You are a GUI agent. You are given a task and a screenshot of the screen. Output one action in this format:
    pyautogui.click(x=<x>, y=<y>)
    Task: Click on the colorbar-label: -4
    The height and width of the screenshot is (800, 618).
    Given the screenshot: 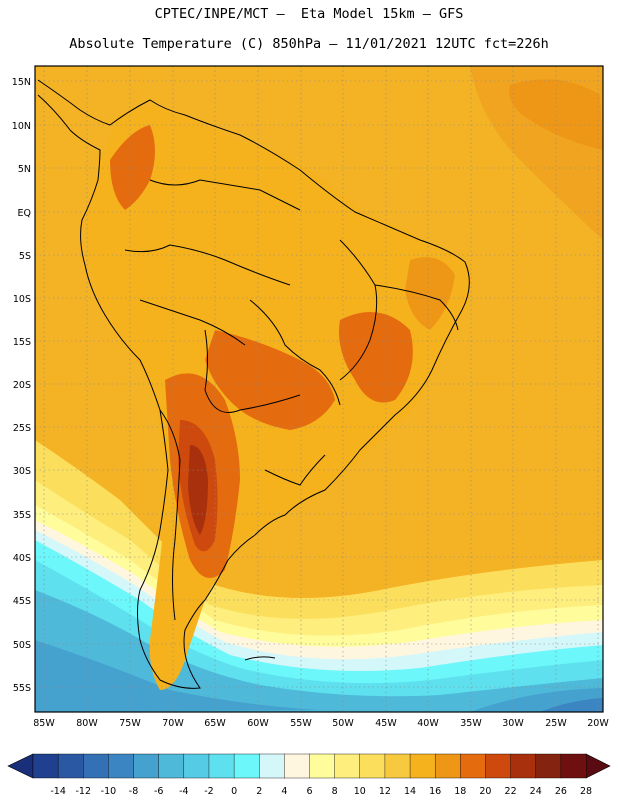 What is the action you would take?
    pyautogui.click(x=183, y=791)
    